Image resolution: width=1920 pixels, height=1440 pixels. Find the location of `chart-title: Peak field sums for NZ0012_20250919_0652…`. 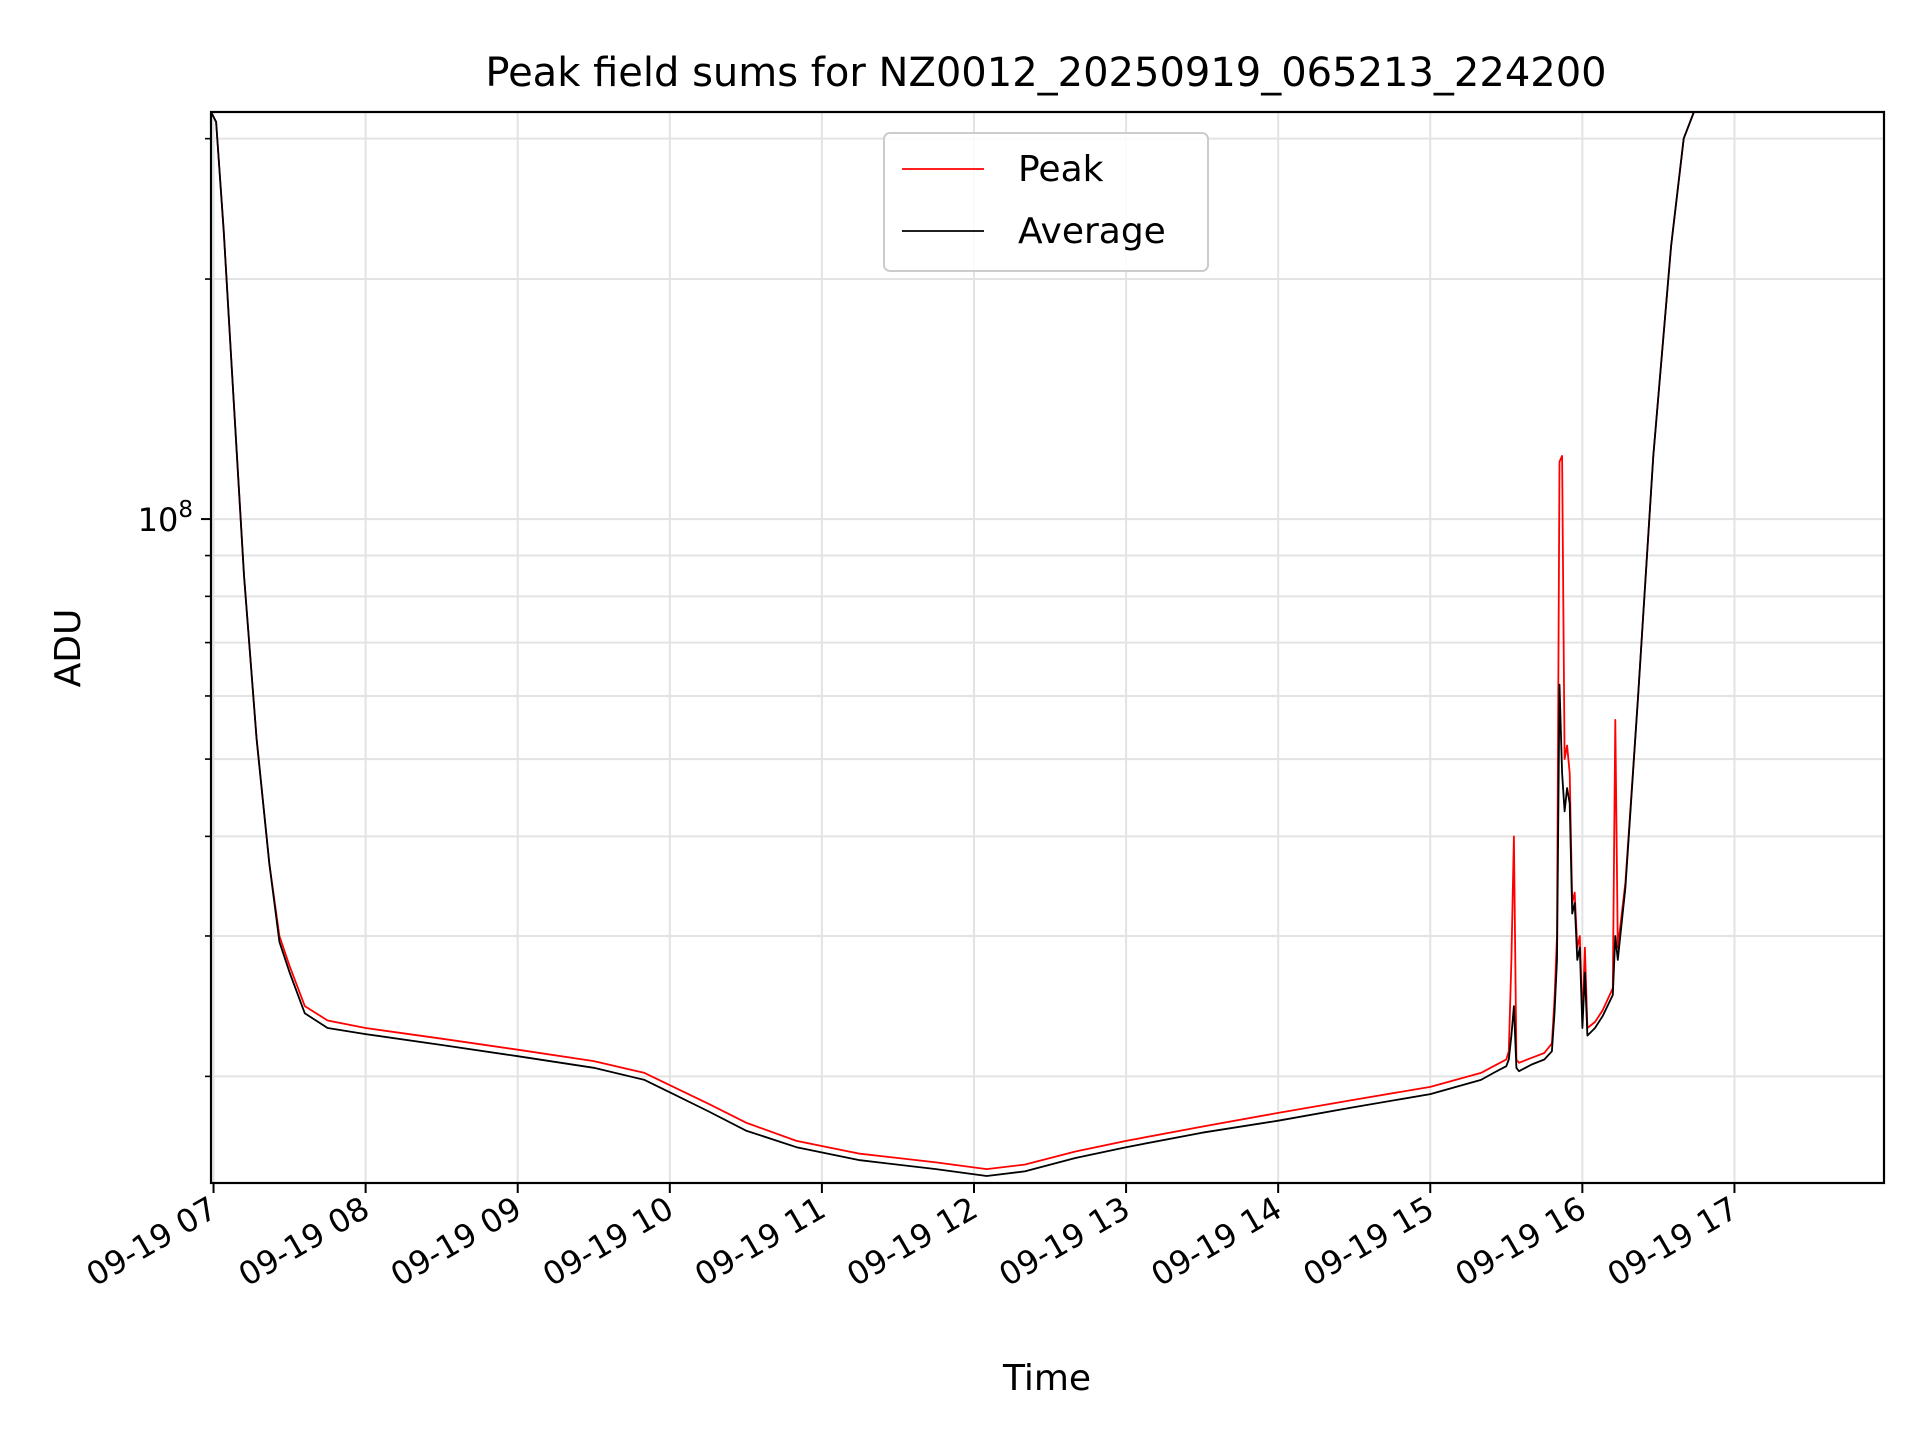

chart-title: Peak field sums for NZ0012_20250919_0652… is located at coordinates (1045, 73).